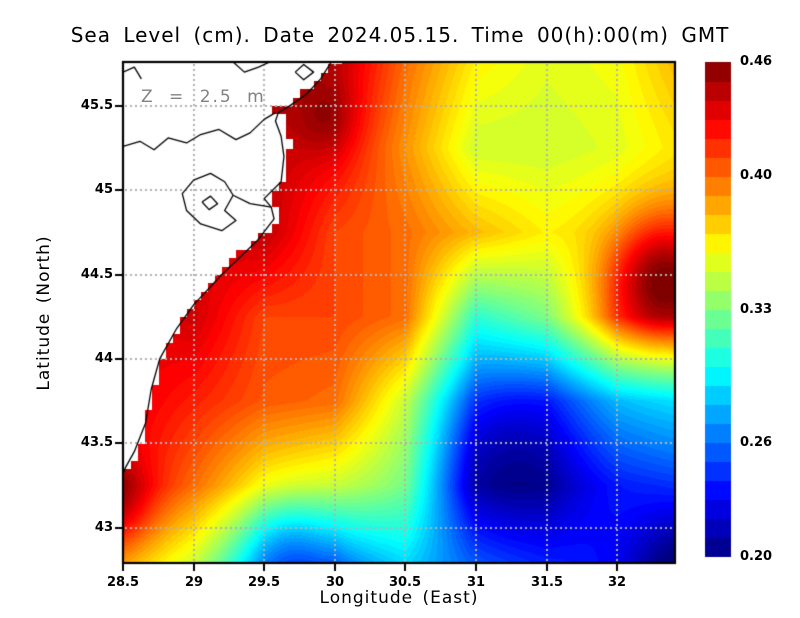  What do you see at coordinates (756, 175) in the screenshot?
I see `colorbar-tick-label: 0.40` at bounding box center [756, 175].